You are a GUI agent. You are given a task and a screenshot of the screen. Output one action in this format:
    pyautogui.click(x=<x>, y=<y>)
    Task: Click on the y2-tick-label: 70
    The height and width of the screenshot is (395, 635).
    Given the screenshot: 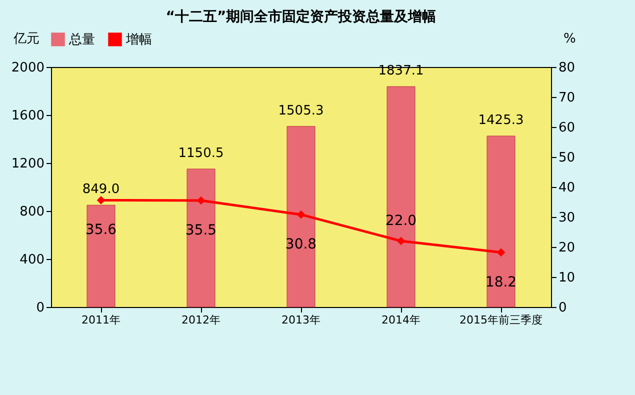 What is the action you would take?
    pyautogui.click(x=567, y=98)
    